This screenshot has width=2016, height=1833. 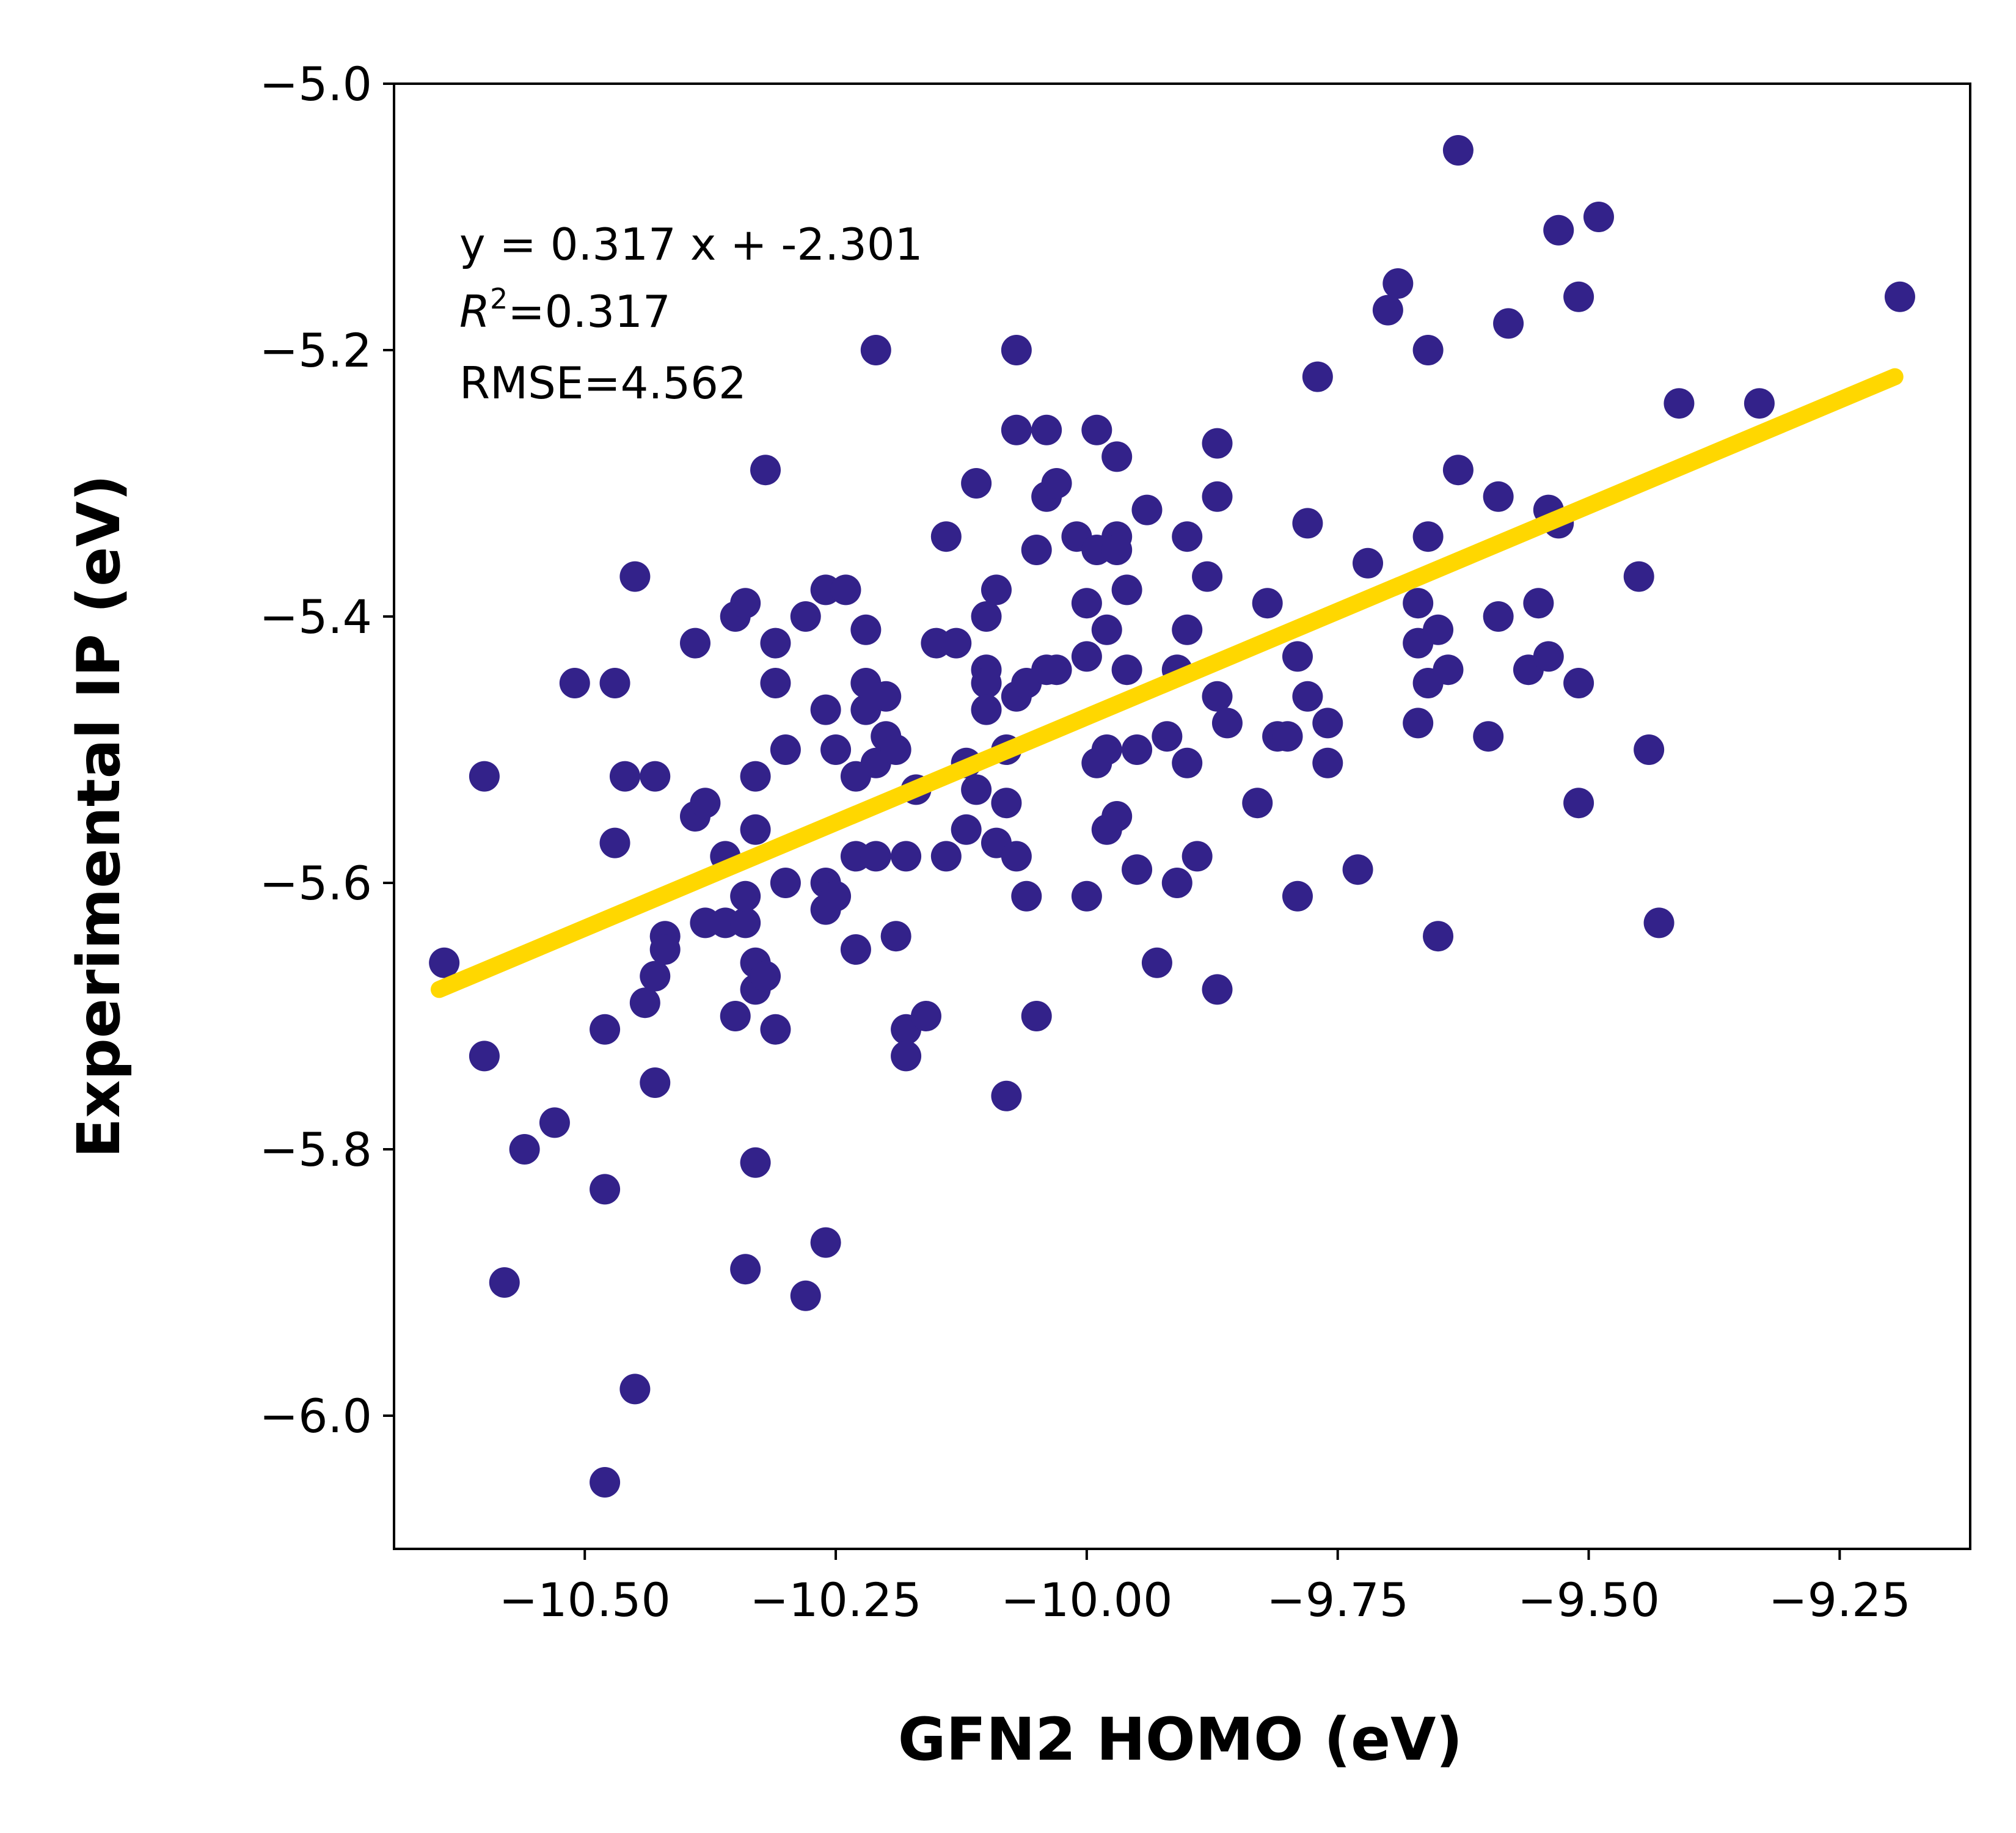 What do you see at coordinates (1840, 1600) in the screenshot?
I see `x-tick-label: −9.25` at bounding box center [1840, 1600].